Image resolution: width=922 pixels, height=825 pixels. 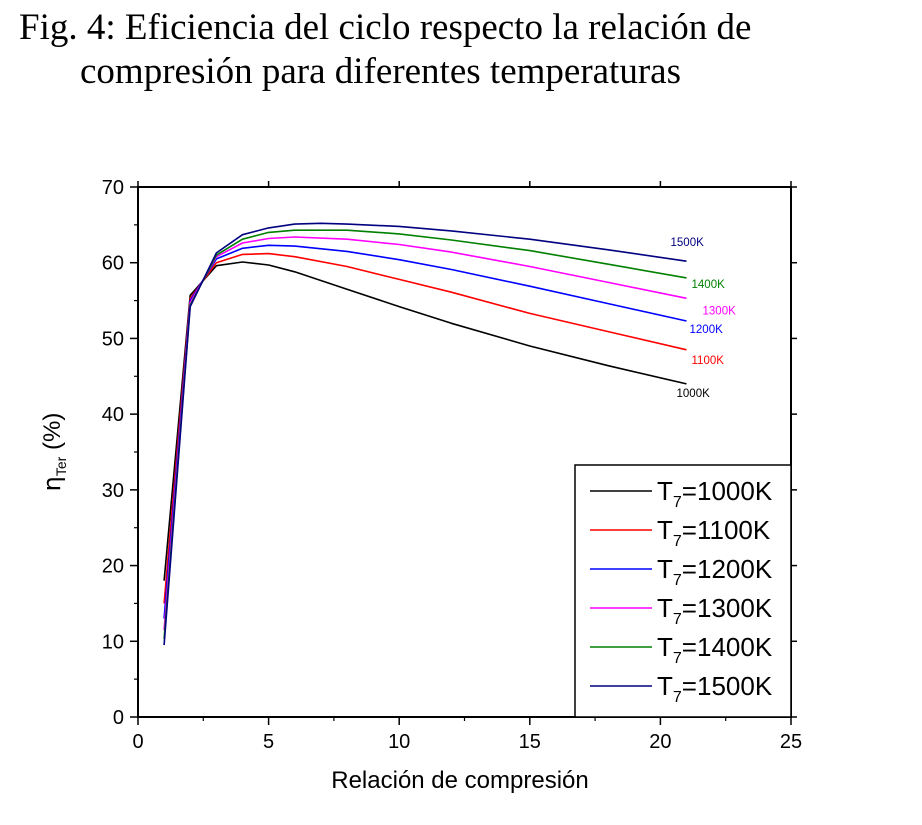 I want to click on legend-box, so click(x=683, y=591).